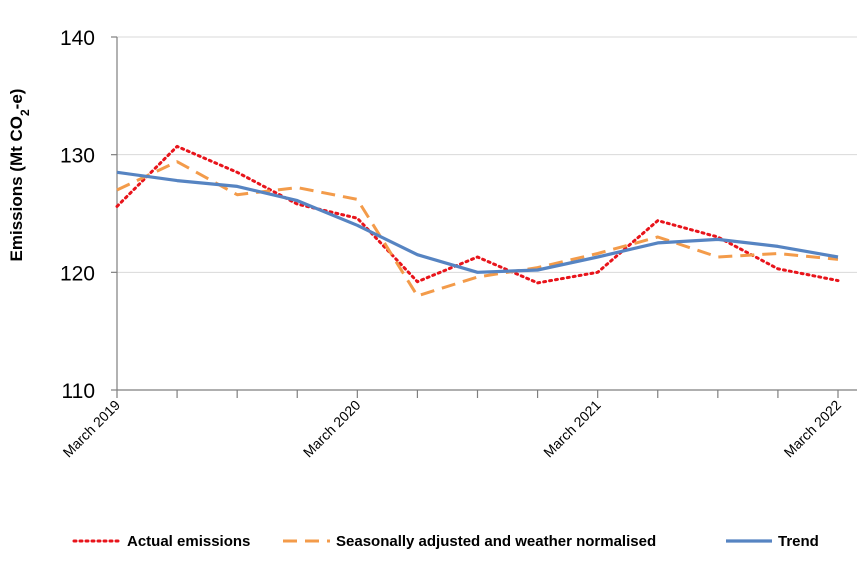 This screenshot has height=575, width=860. Describe the element at coordinates (452, 429) in the screenshot. I see `x-tick-labels: March 2019 March 2020 March 2021 March 2022` at that location.